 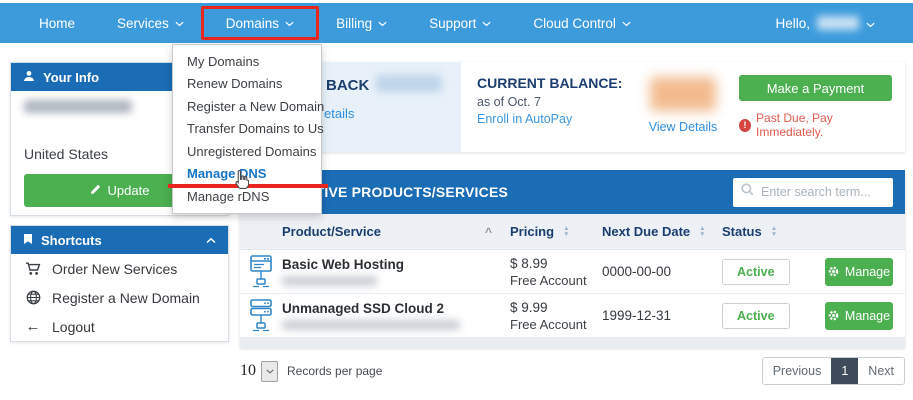 I want to click on menu-item-unregistered-domains: Unregistered Domains, so click(x=252, y=151).